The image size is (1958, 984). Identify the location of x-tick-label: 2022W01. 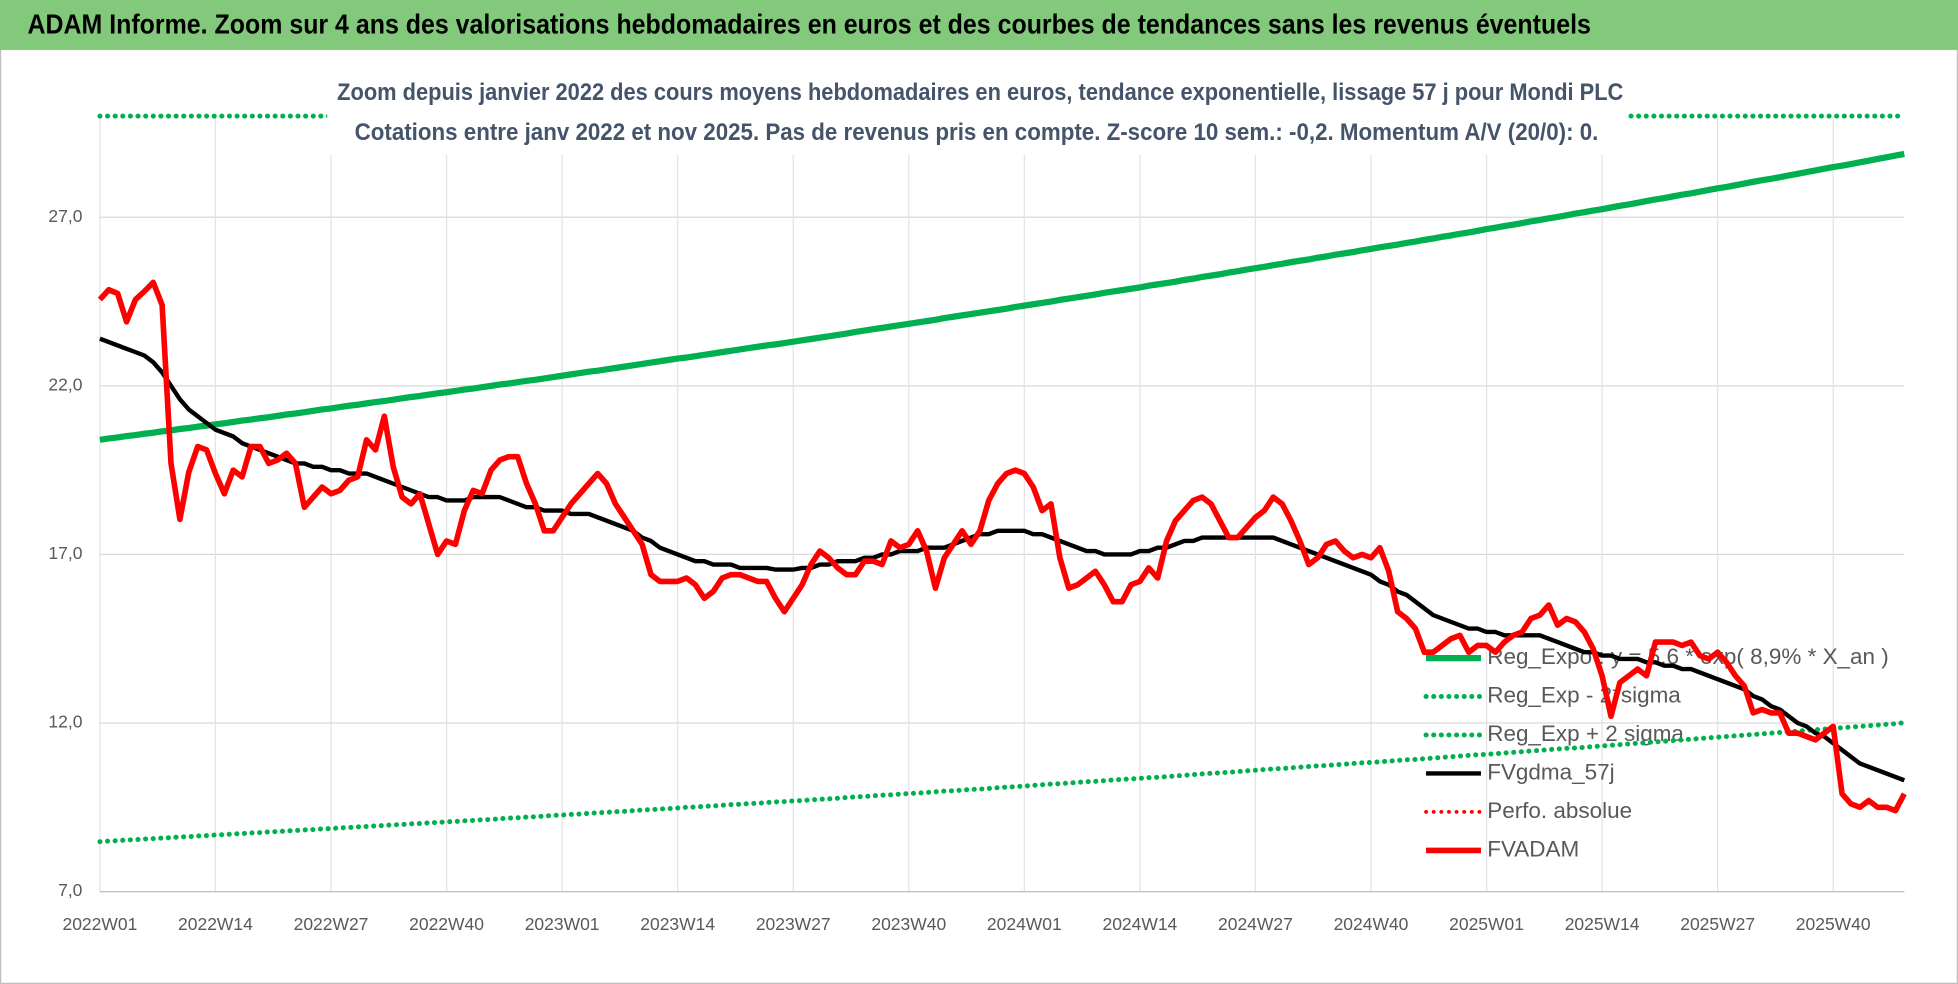
(100, 924).